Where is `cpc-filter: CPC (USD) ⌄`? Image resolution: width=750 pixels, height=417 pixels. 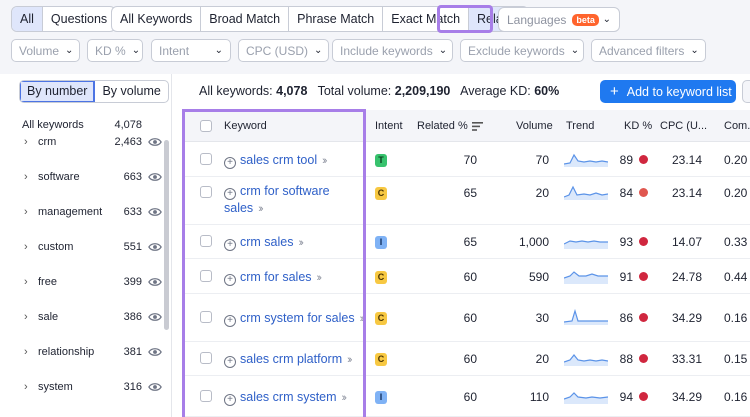 cpc-filter: CPC (USD) ⌄ is located at coordinates (283, 50).